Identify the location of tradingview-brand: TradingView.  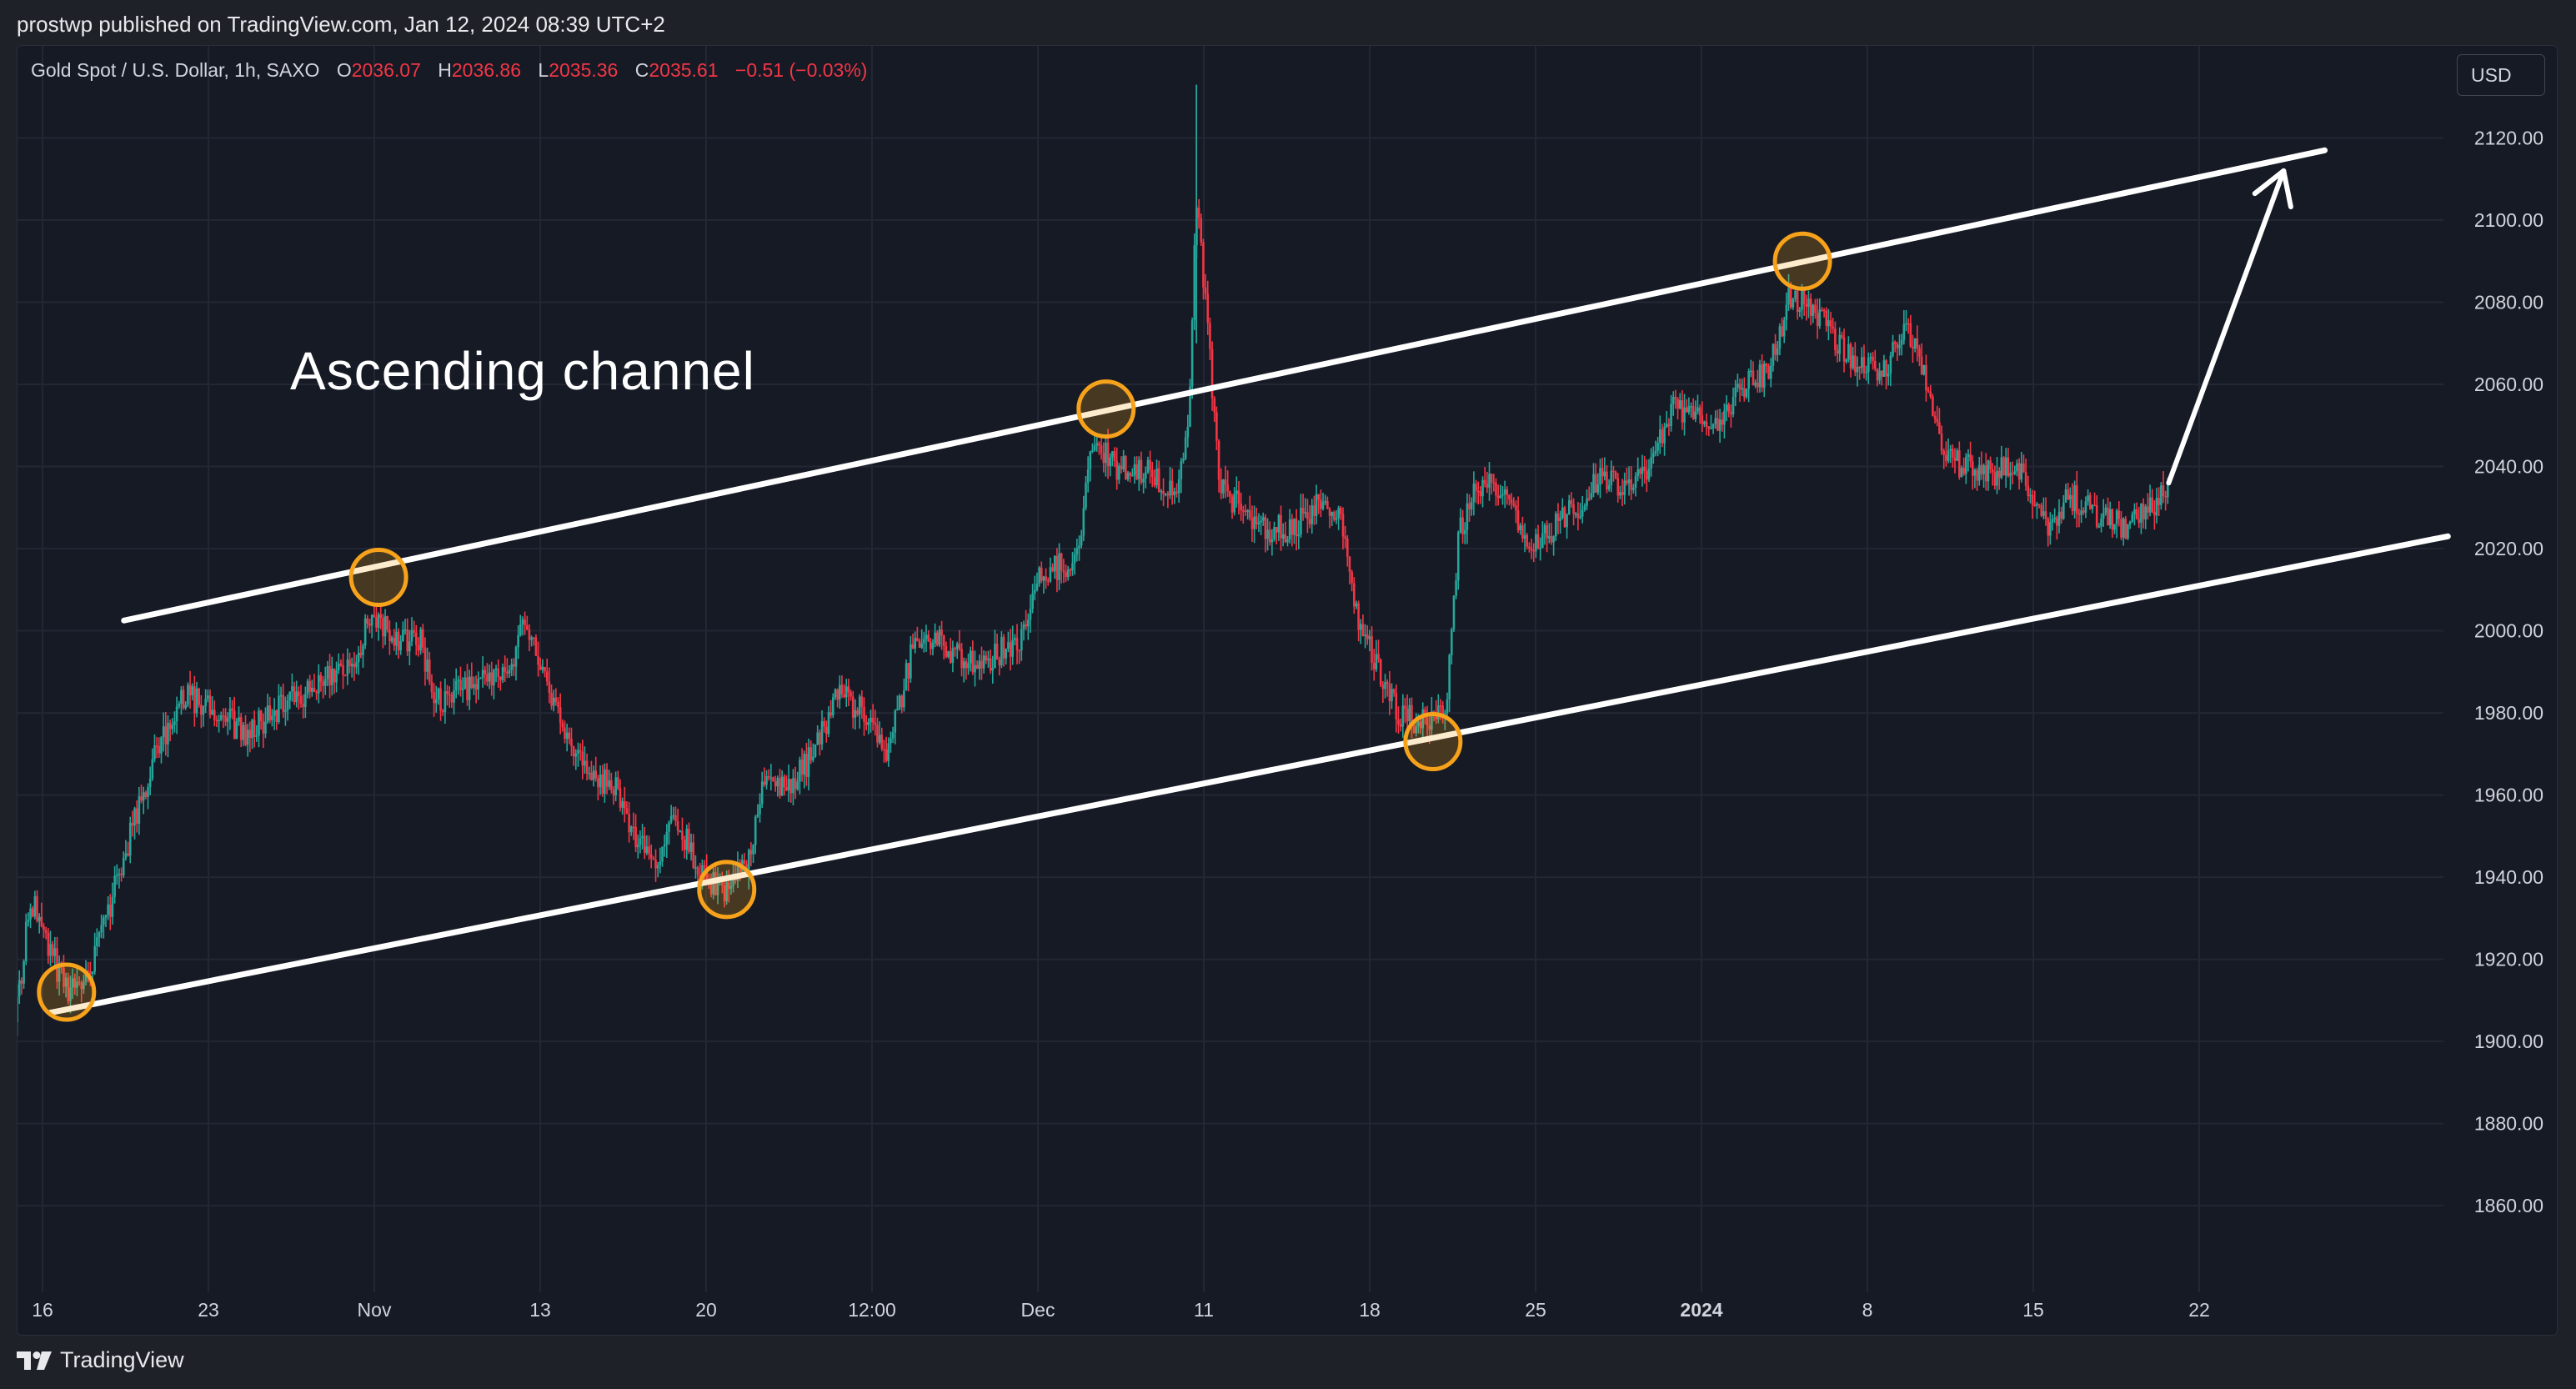
(100, 1360).